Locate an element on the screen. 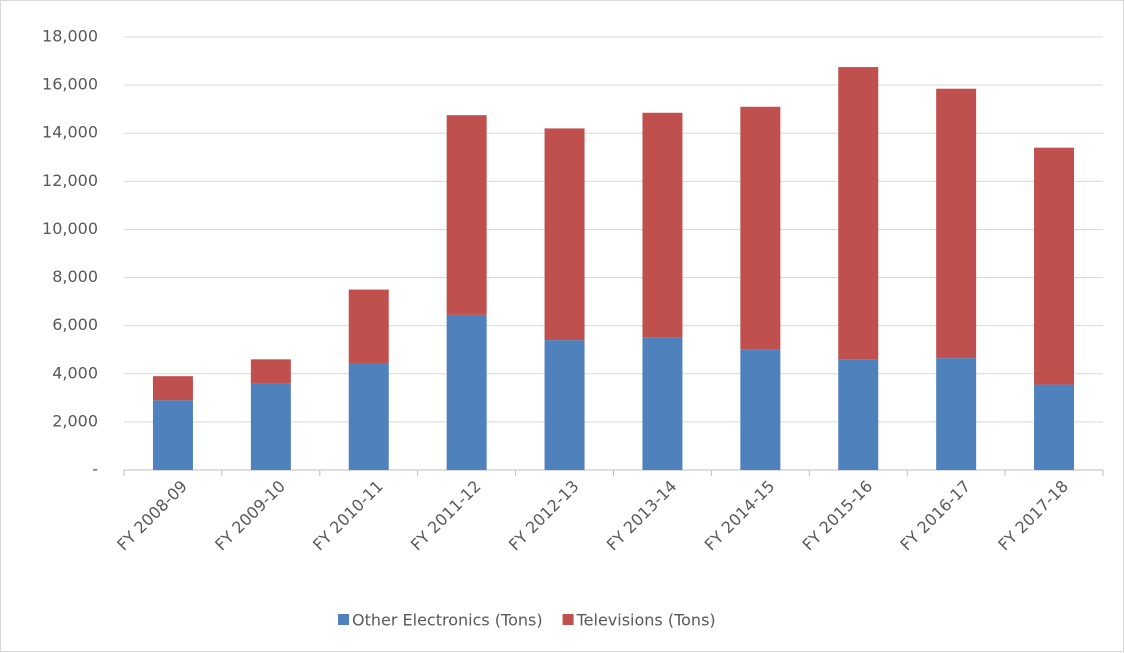 This screenshot has width=1125, height=653. y-tick-label: - is located at coordinates (95, 469).